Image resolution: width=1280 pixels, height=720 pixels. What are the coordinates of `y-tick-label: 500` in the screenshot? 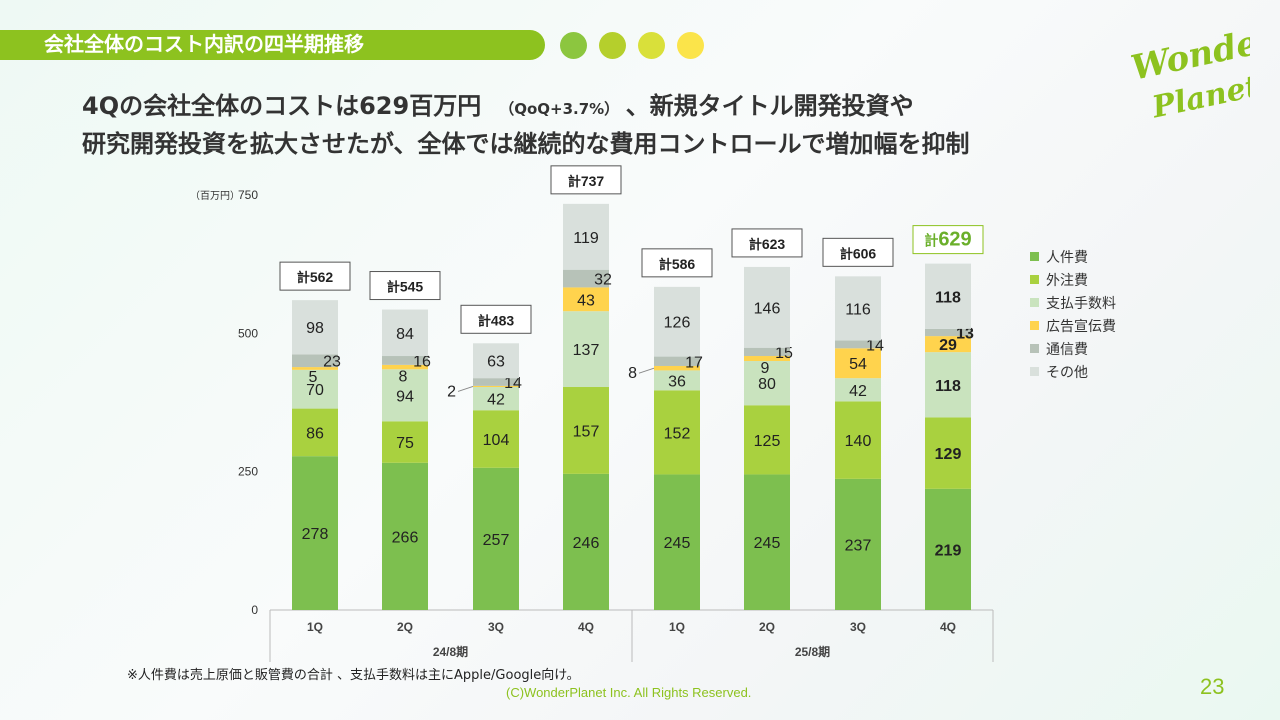 It's located at (248, 333).